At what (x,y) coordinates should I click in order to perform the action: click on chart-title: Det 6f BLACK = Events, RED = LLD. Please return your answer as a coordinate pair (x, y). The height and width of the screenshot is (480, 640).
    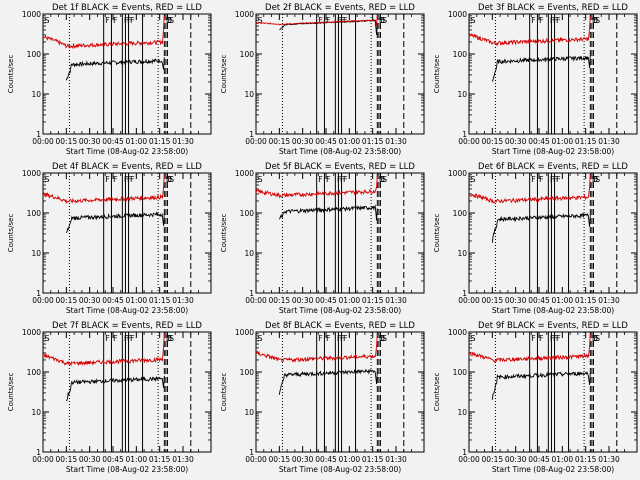
    Looking at the image, I should click on (553, 167).